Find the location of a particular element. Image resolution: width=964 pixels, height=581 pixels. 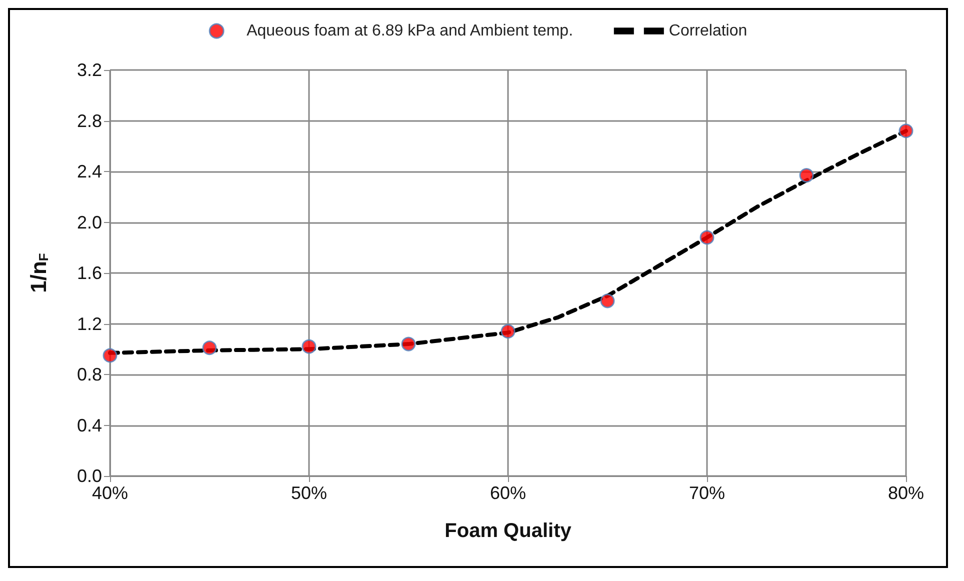

y-tick-label: 2.4 is located at coordinates (89, 172).